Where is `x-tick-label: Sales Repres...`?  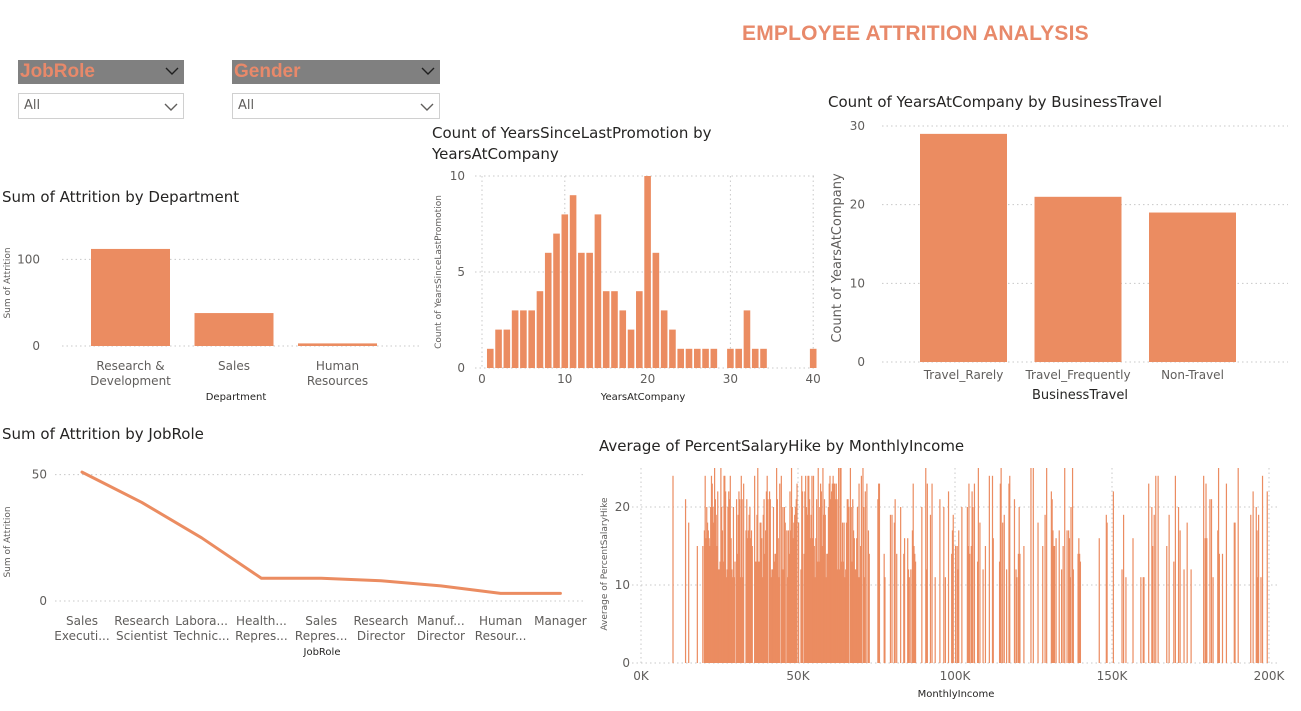
x-tick-label: Sales Repres... is located at coordinates (321, 628).